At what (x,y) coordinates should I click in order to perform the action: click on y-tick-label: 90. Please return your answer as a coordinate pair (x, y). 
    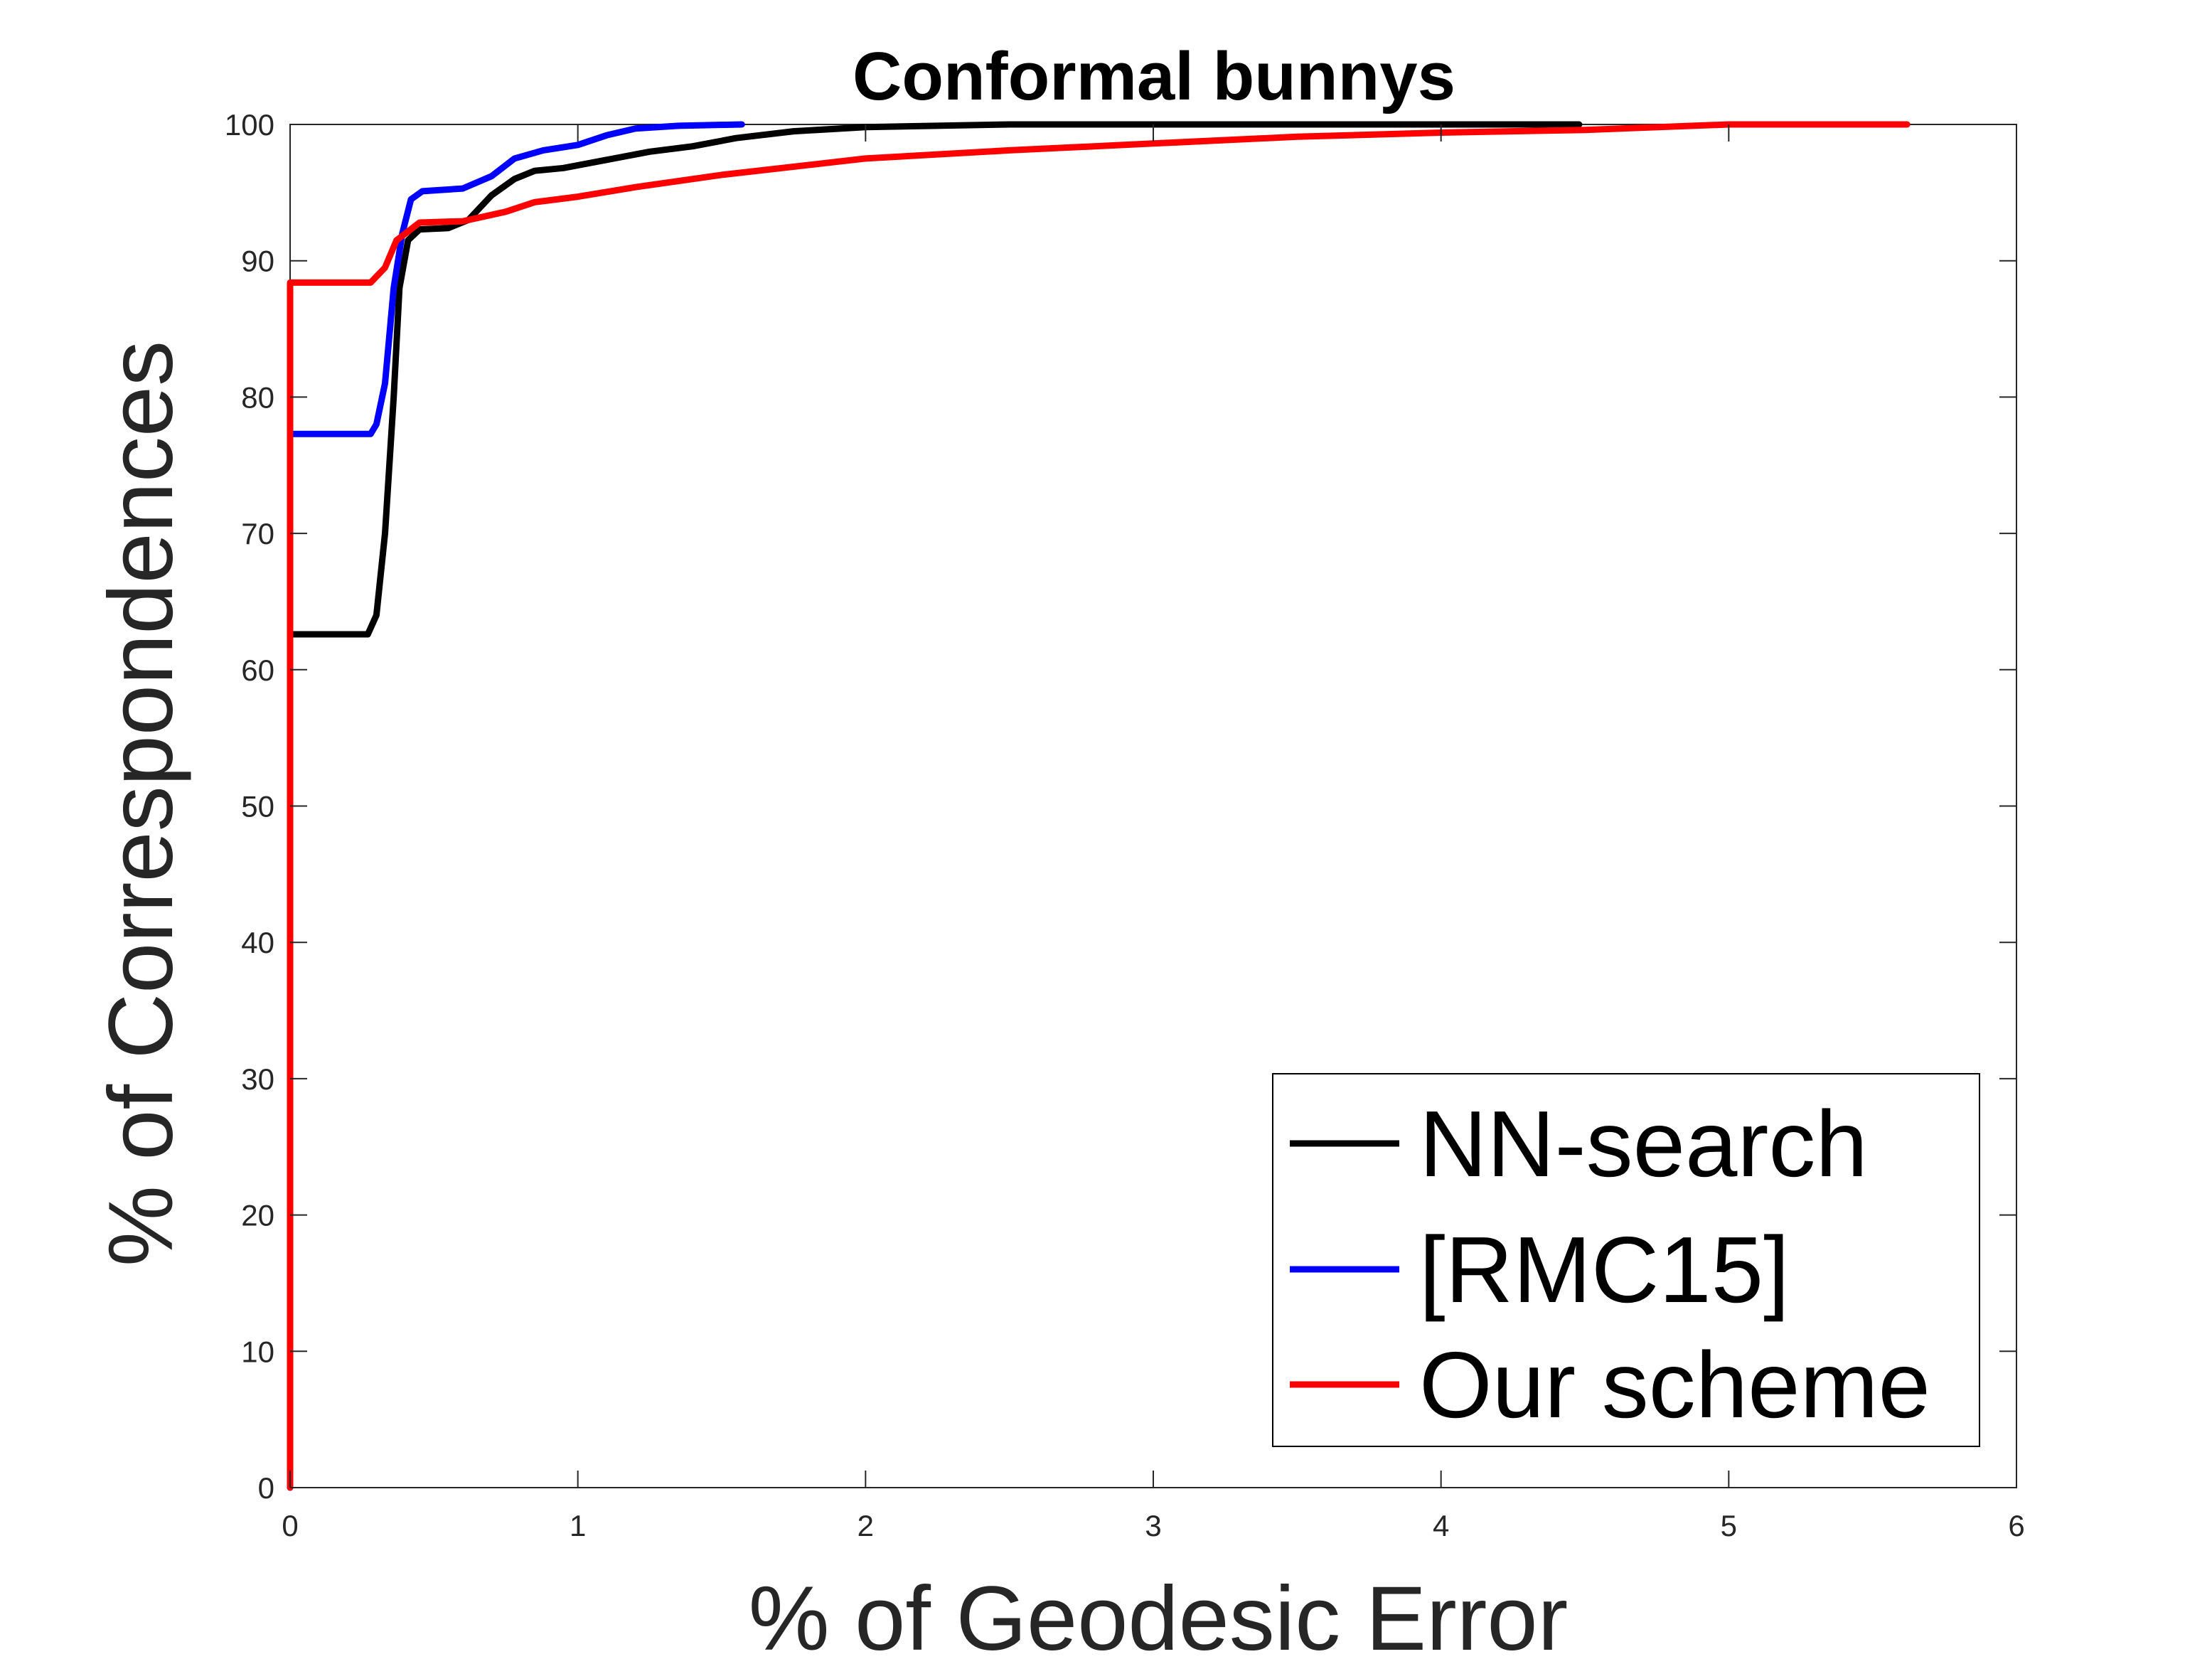
    Looking at the image, I should click on (257, 261).